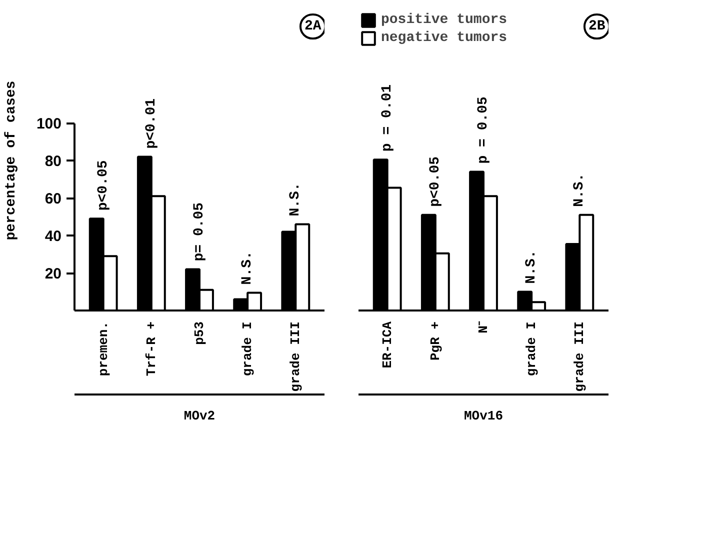 The height and width of the screenshot is (551, 712). What do you see at coordinates (53, 199) in the screenshot?
I see `y-tick-label: 60` at bounding box center [53, 199].